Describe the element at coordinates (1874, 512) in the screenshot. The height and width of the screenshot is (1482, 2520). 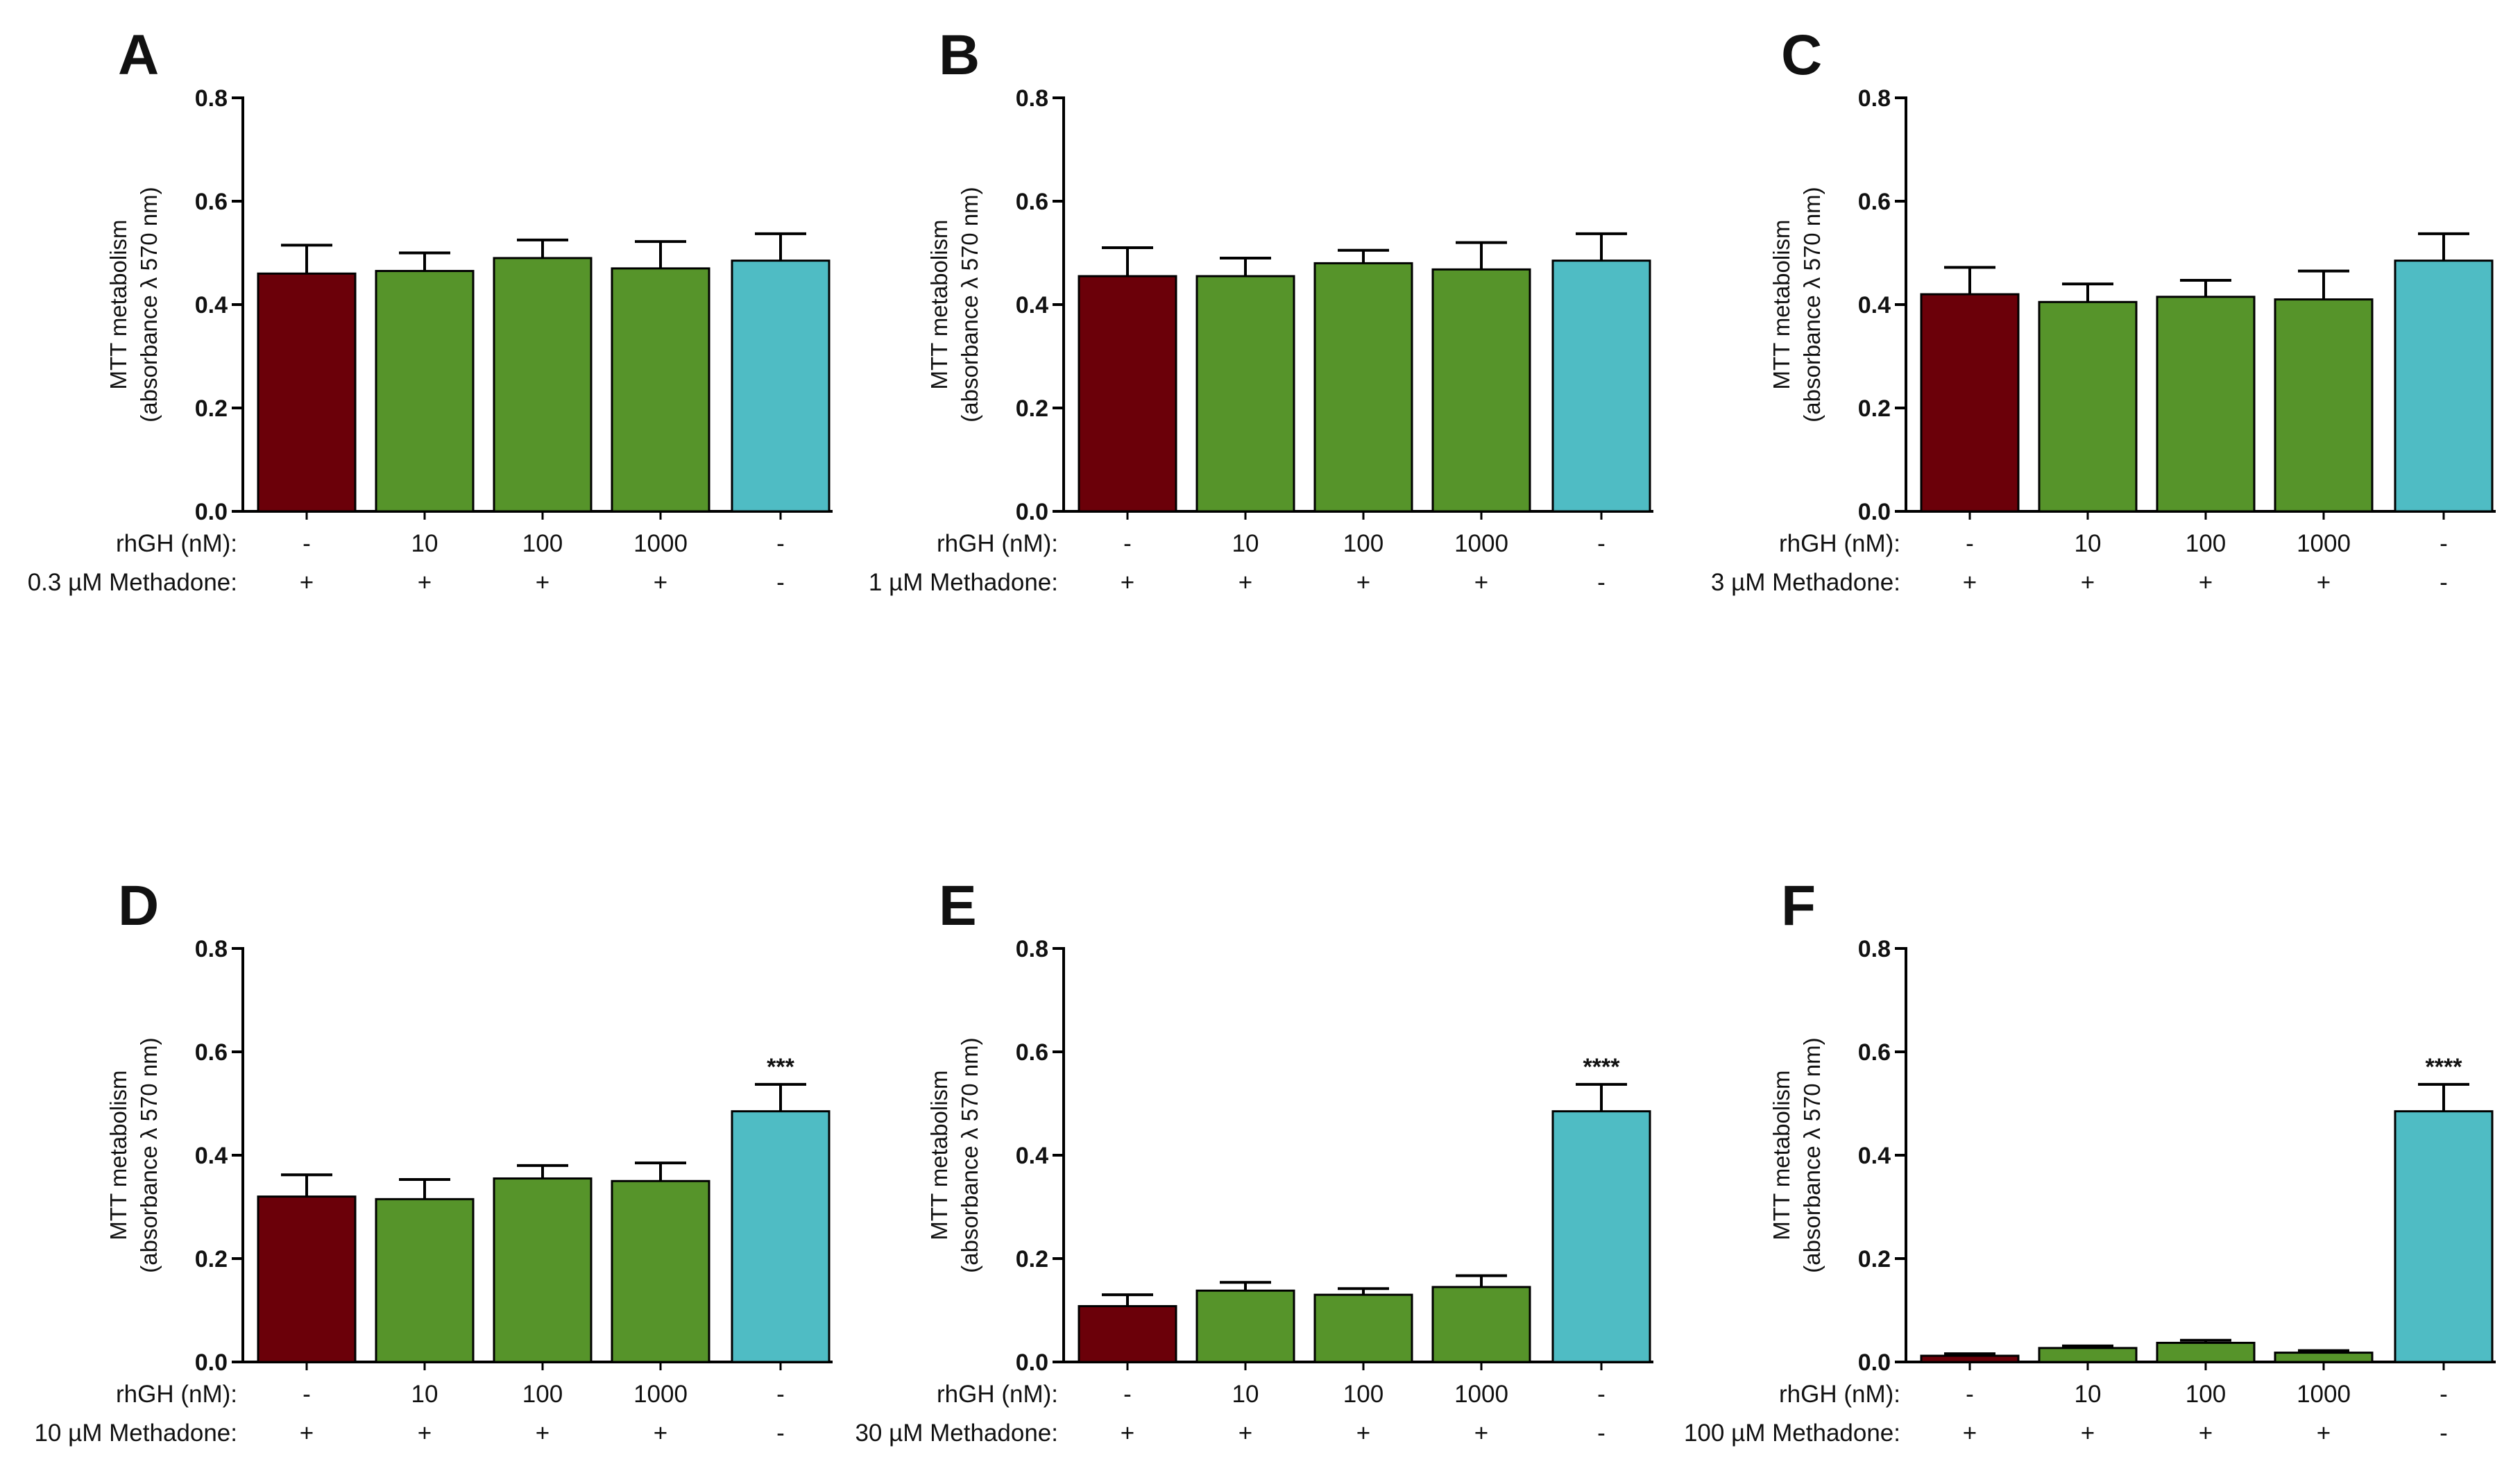
I see `panel-c-ytick-label: 0.0` at that location.